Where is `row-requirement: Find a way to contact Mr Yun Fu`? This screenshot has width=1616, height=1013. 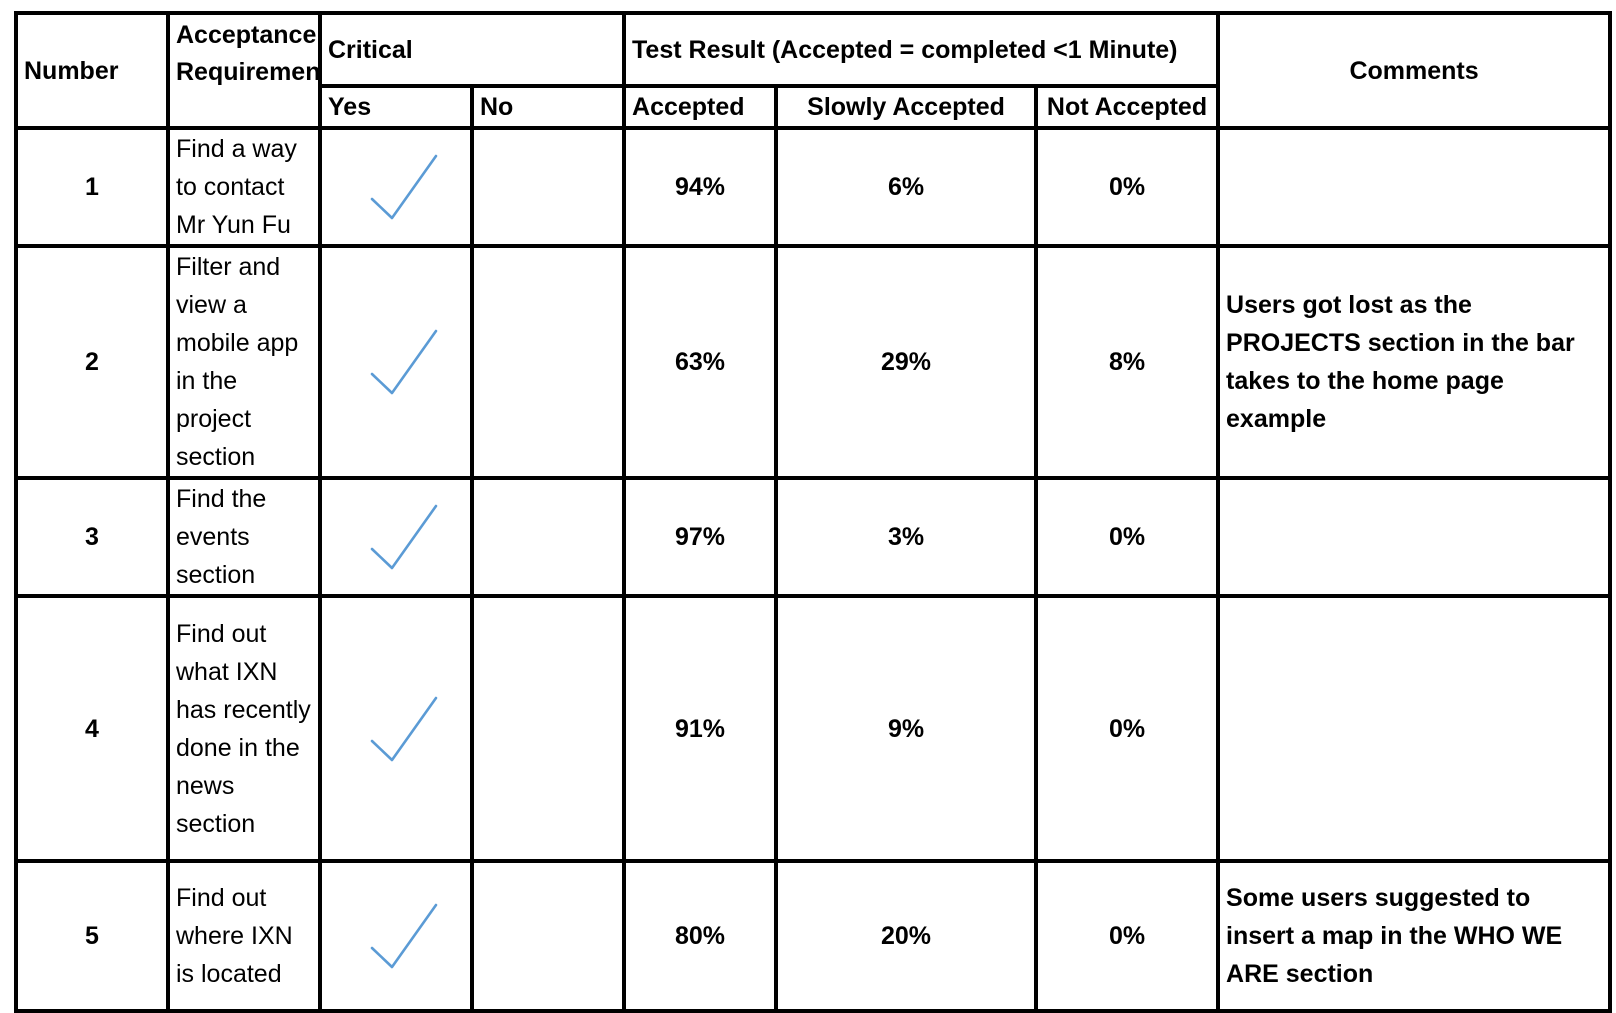 row-requirement: Find a way to contact Mr Yun Fu is located at coordinates (244, 187).